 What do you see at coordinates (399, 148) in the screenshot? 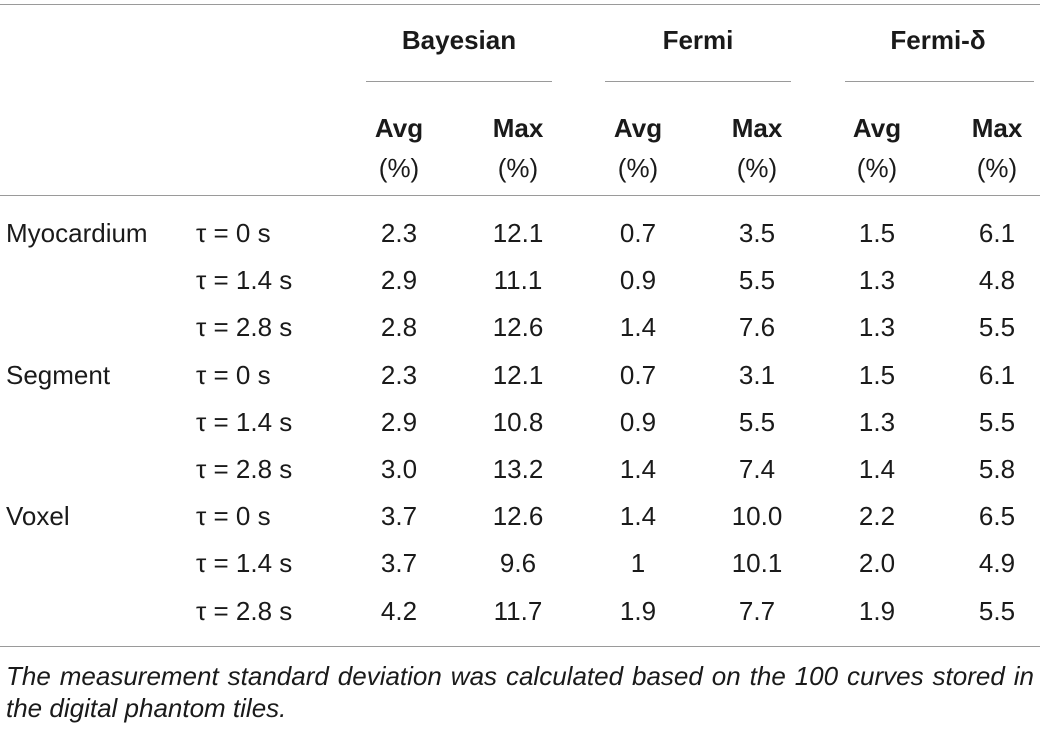
I see `subheader-col-0: Avg (%)` at bounding box center [399, 148].